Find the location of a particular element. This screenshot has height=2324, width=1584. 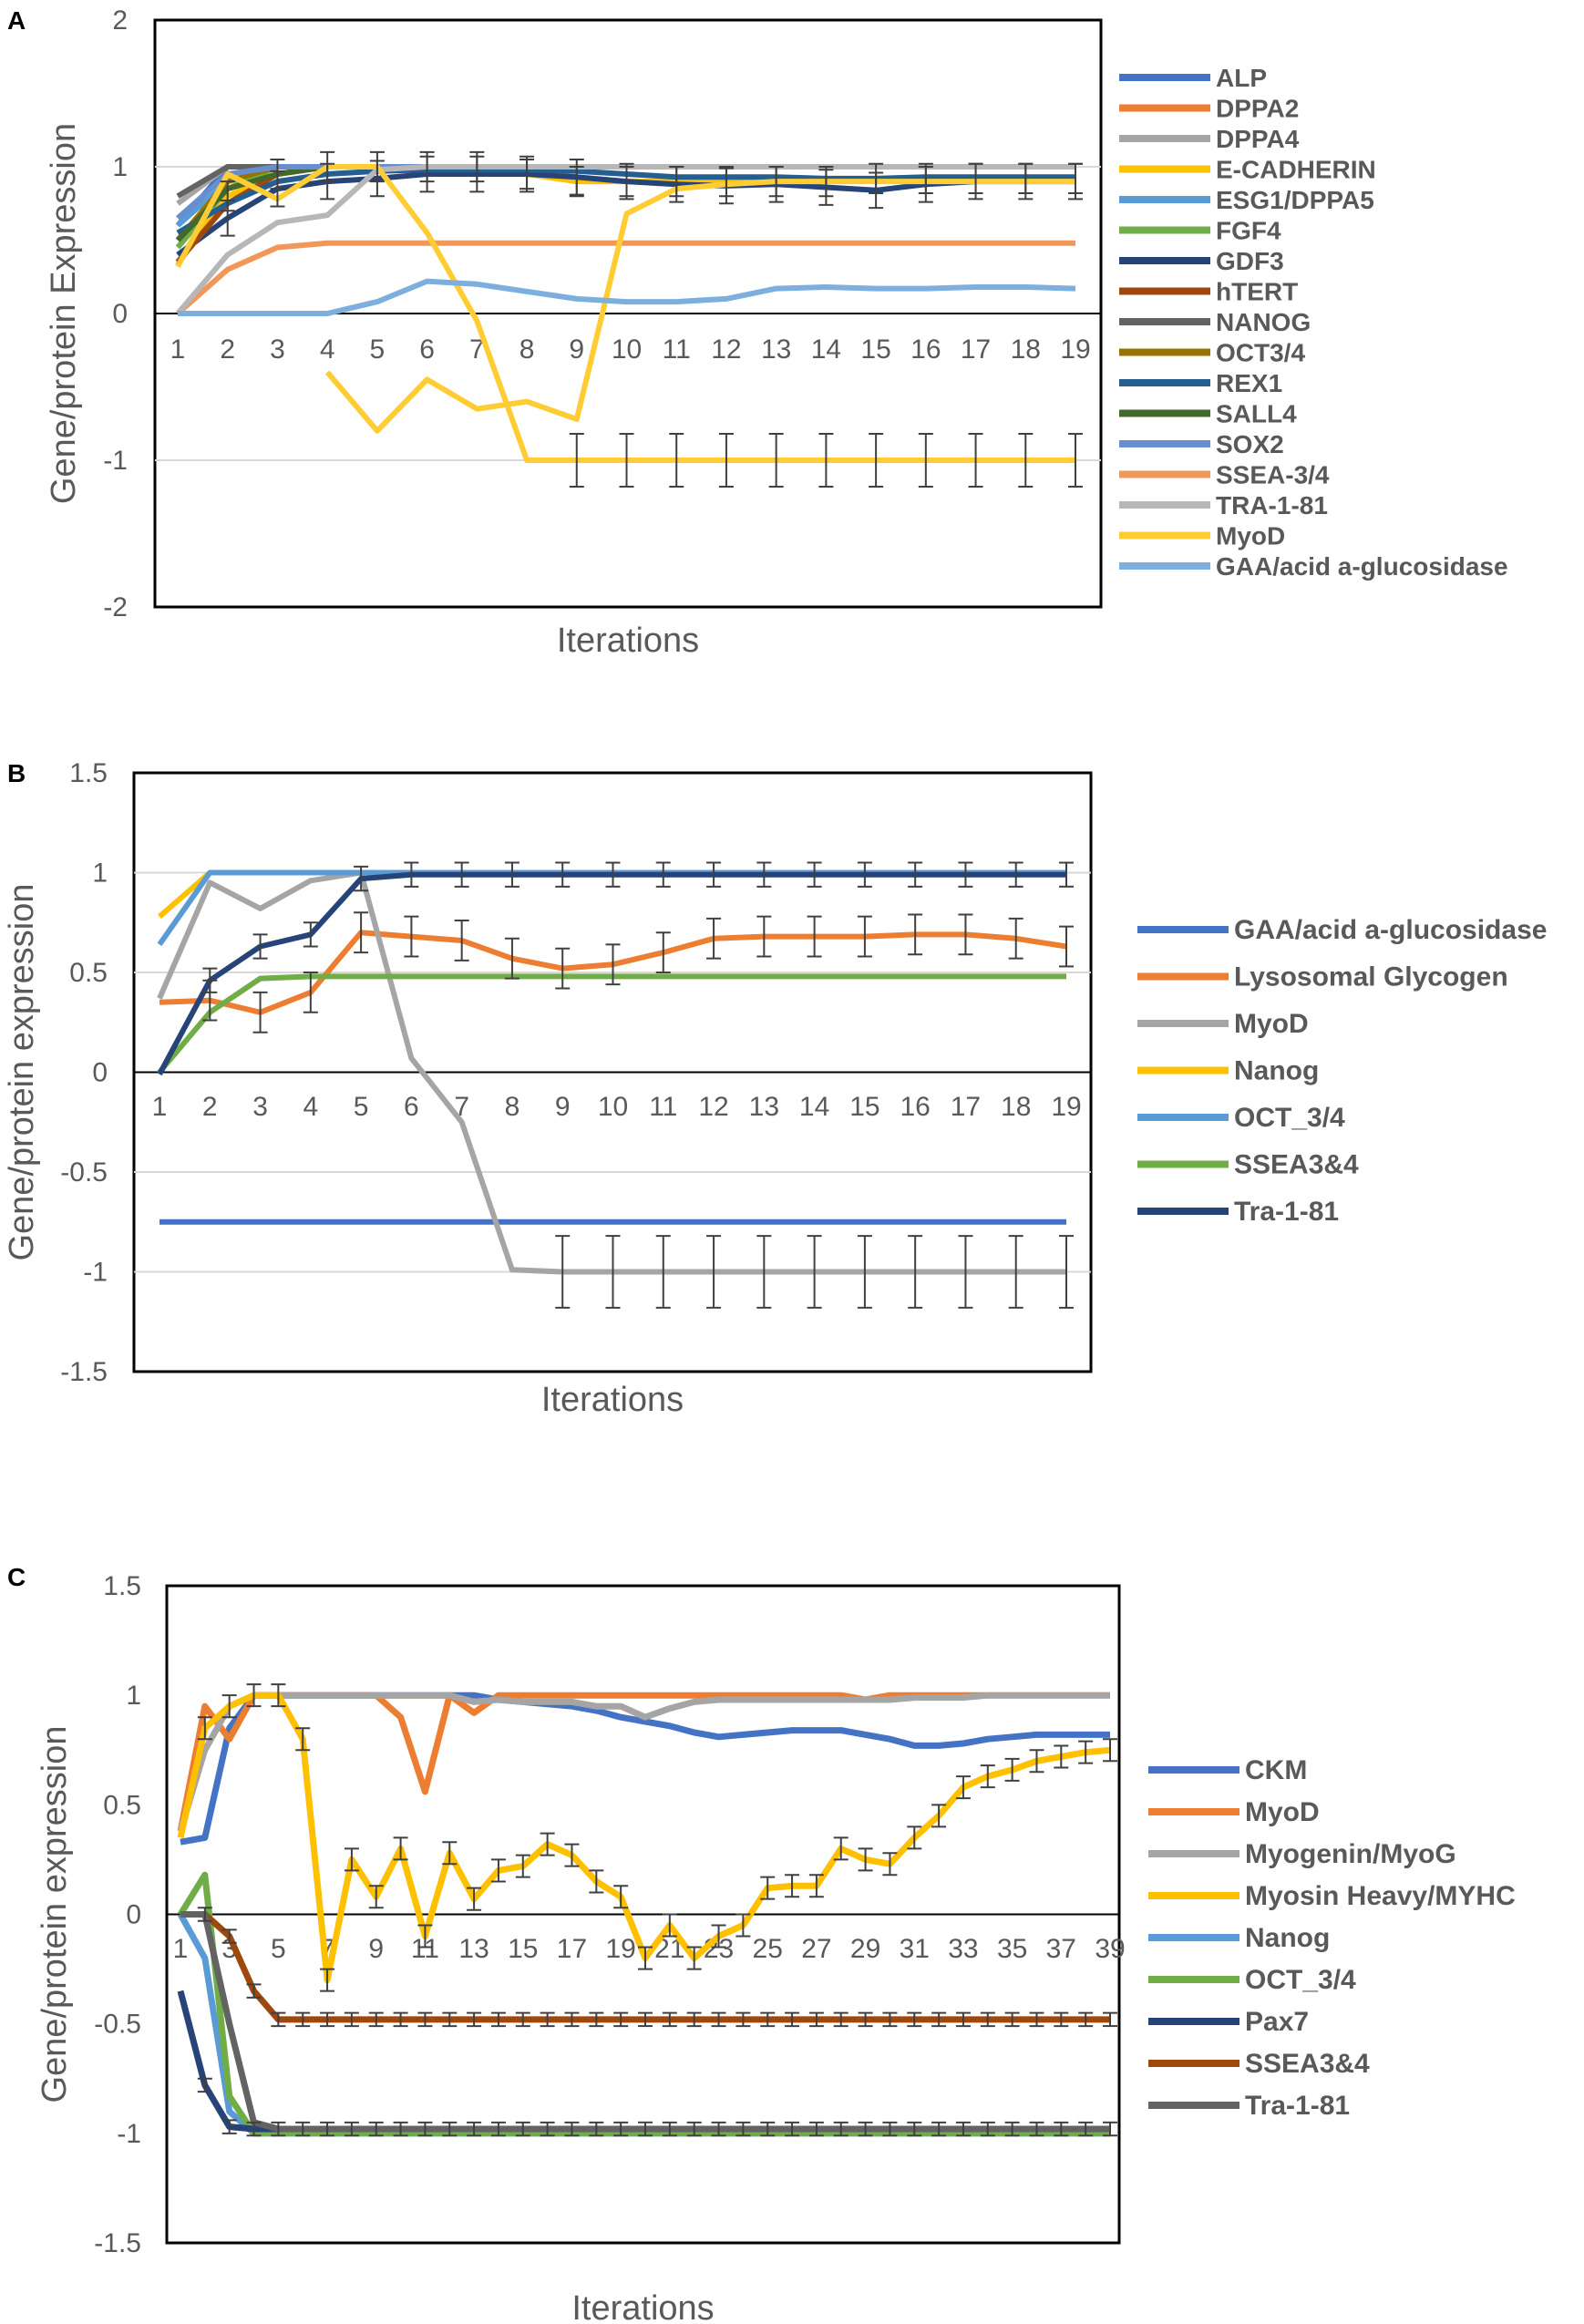

y-tick-label: -2 is located at coordinates (115, 607).